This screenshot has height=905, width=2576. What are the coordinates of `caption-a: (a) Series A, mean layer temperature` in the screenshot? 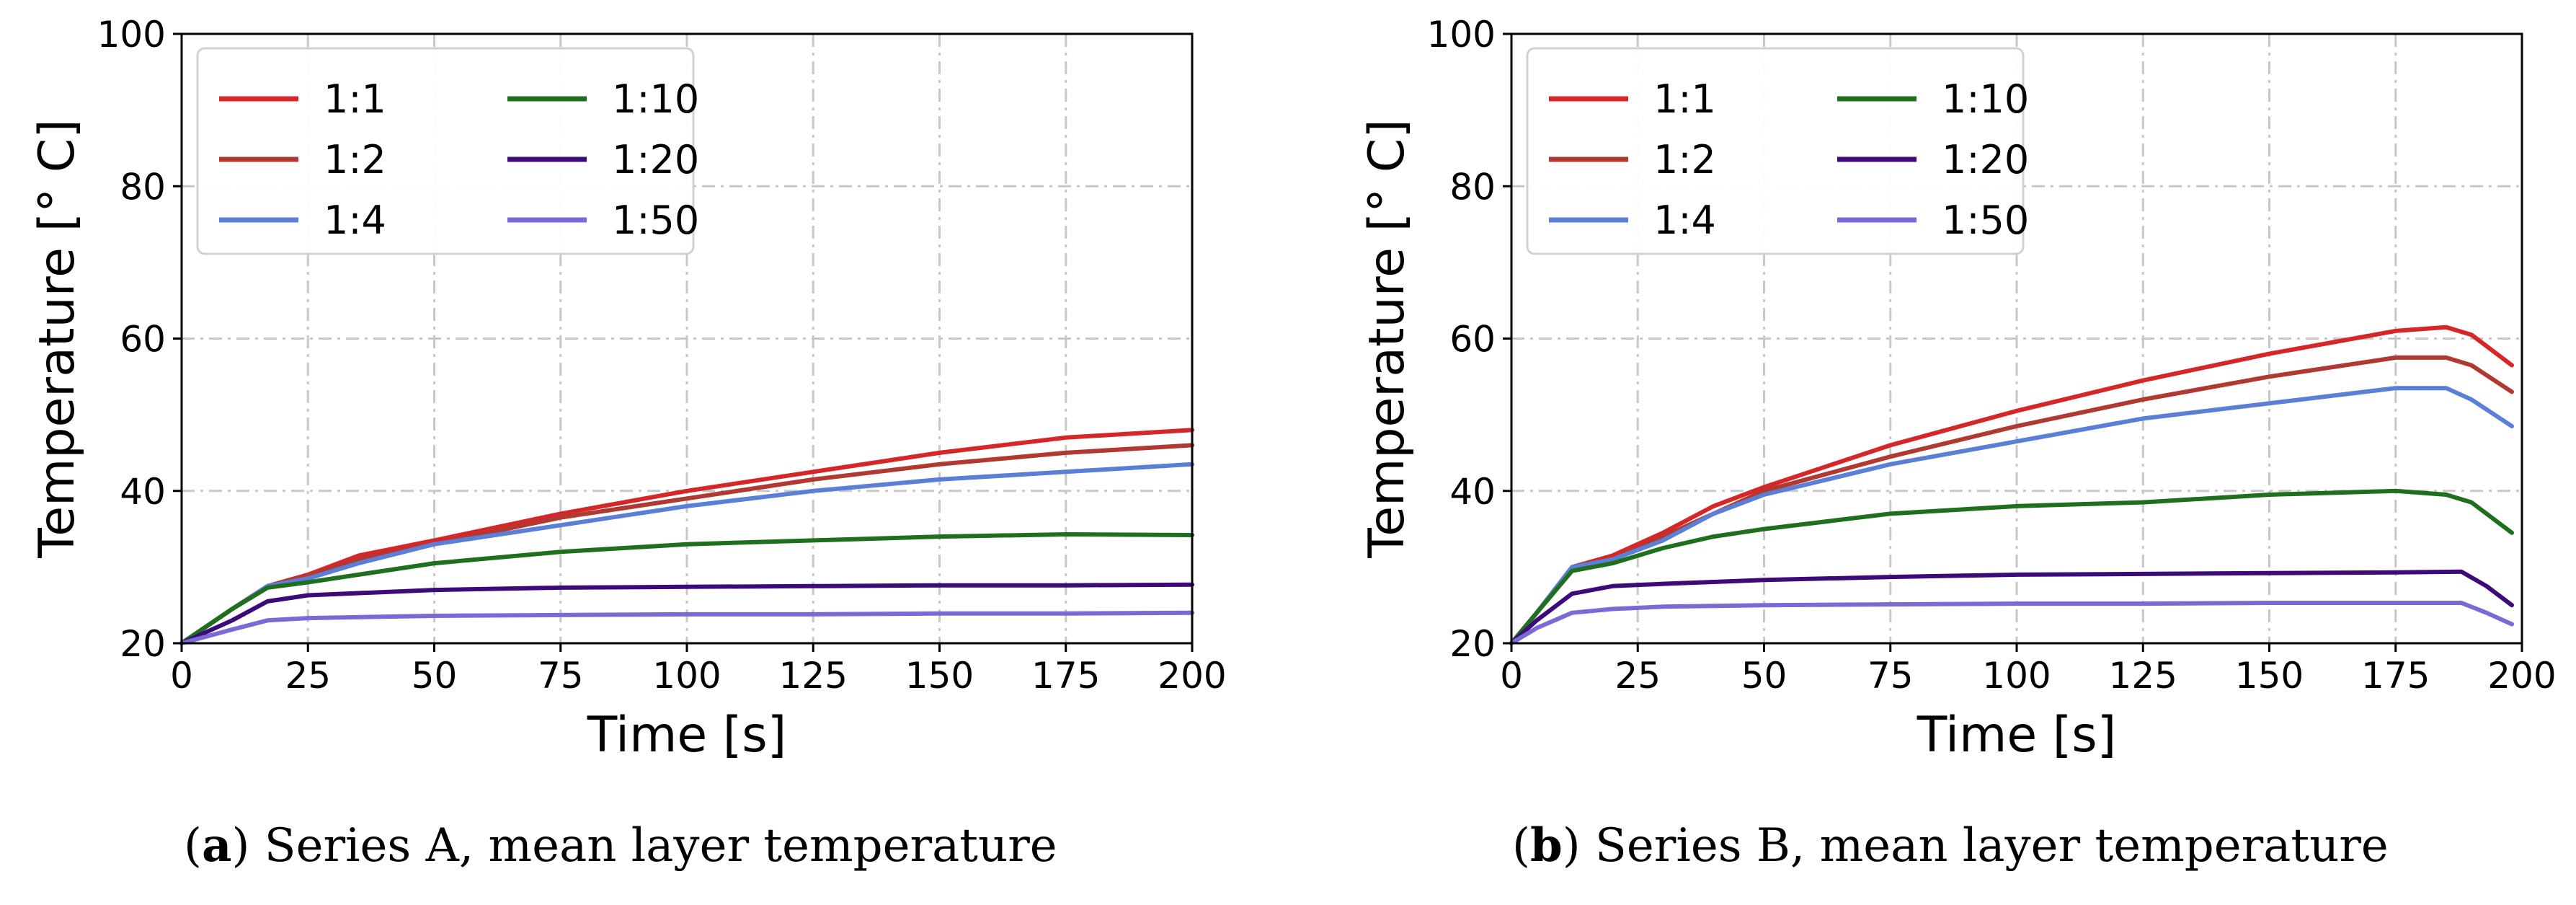 It's located at (620, 845).